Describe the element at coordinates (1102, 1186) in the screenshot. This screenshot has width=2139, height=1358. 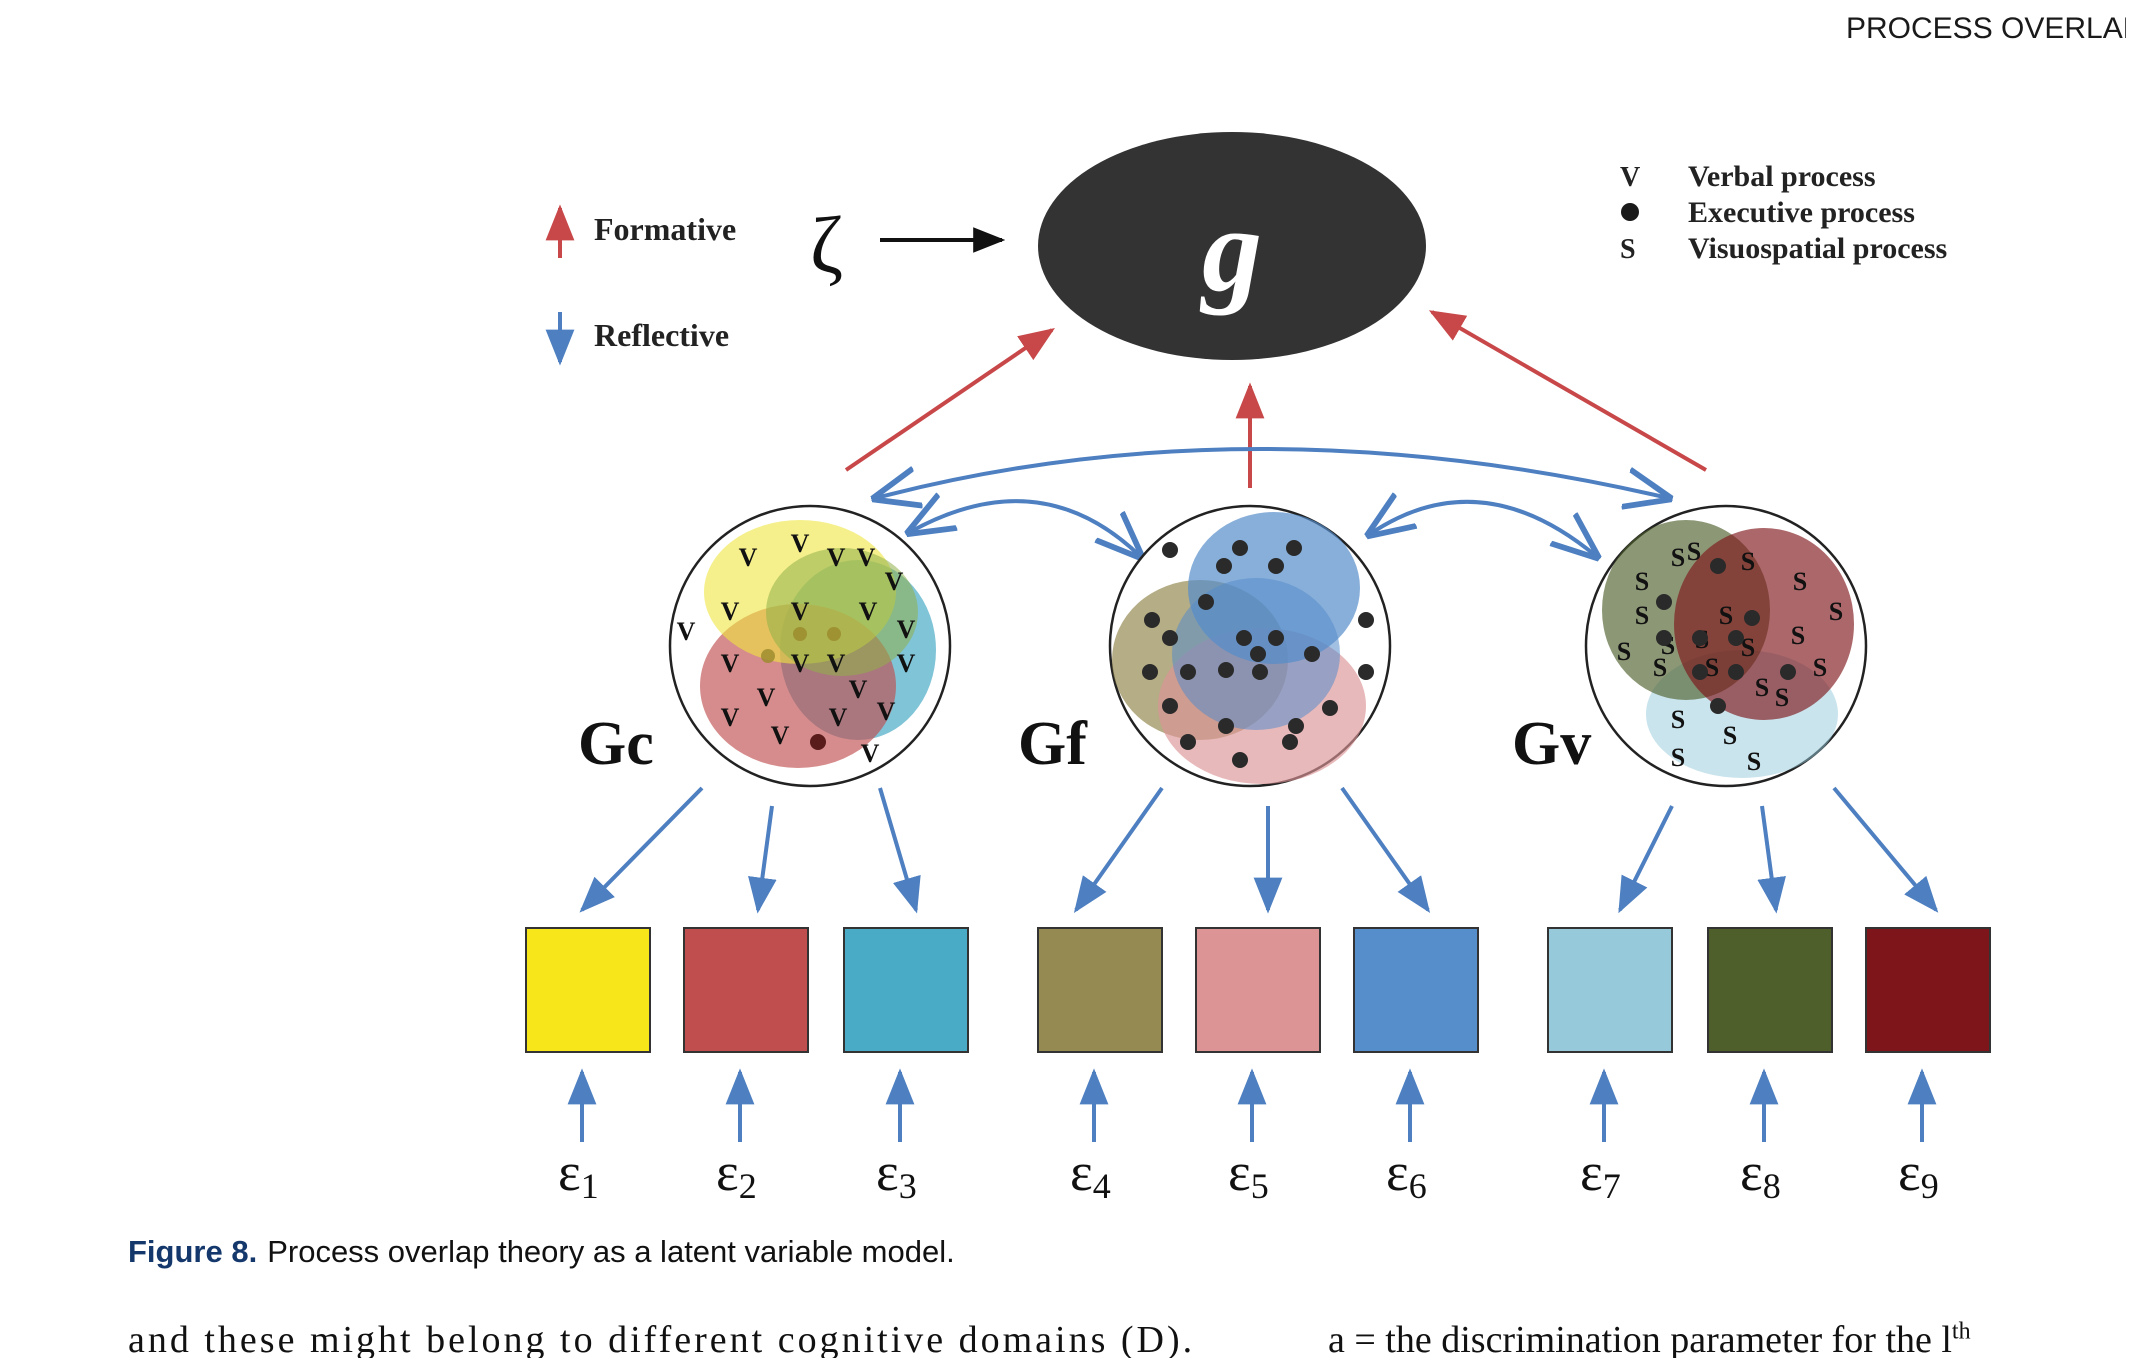
I see `error-index: 4` at that location.